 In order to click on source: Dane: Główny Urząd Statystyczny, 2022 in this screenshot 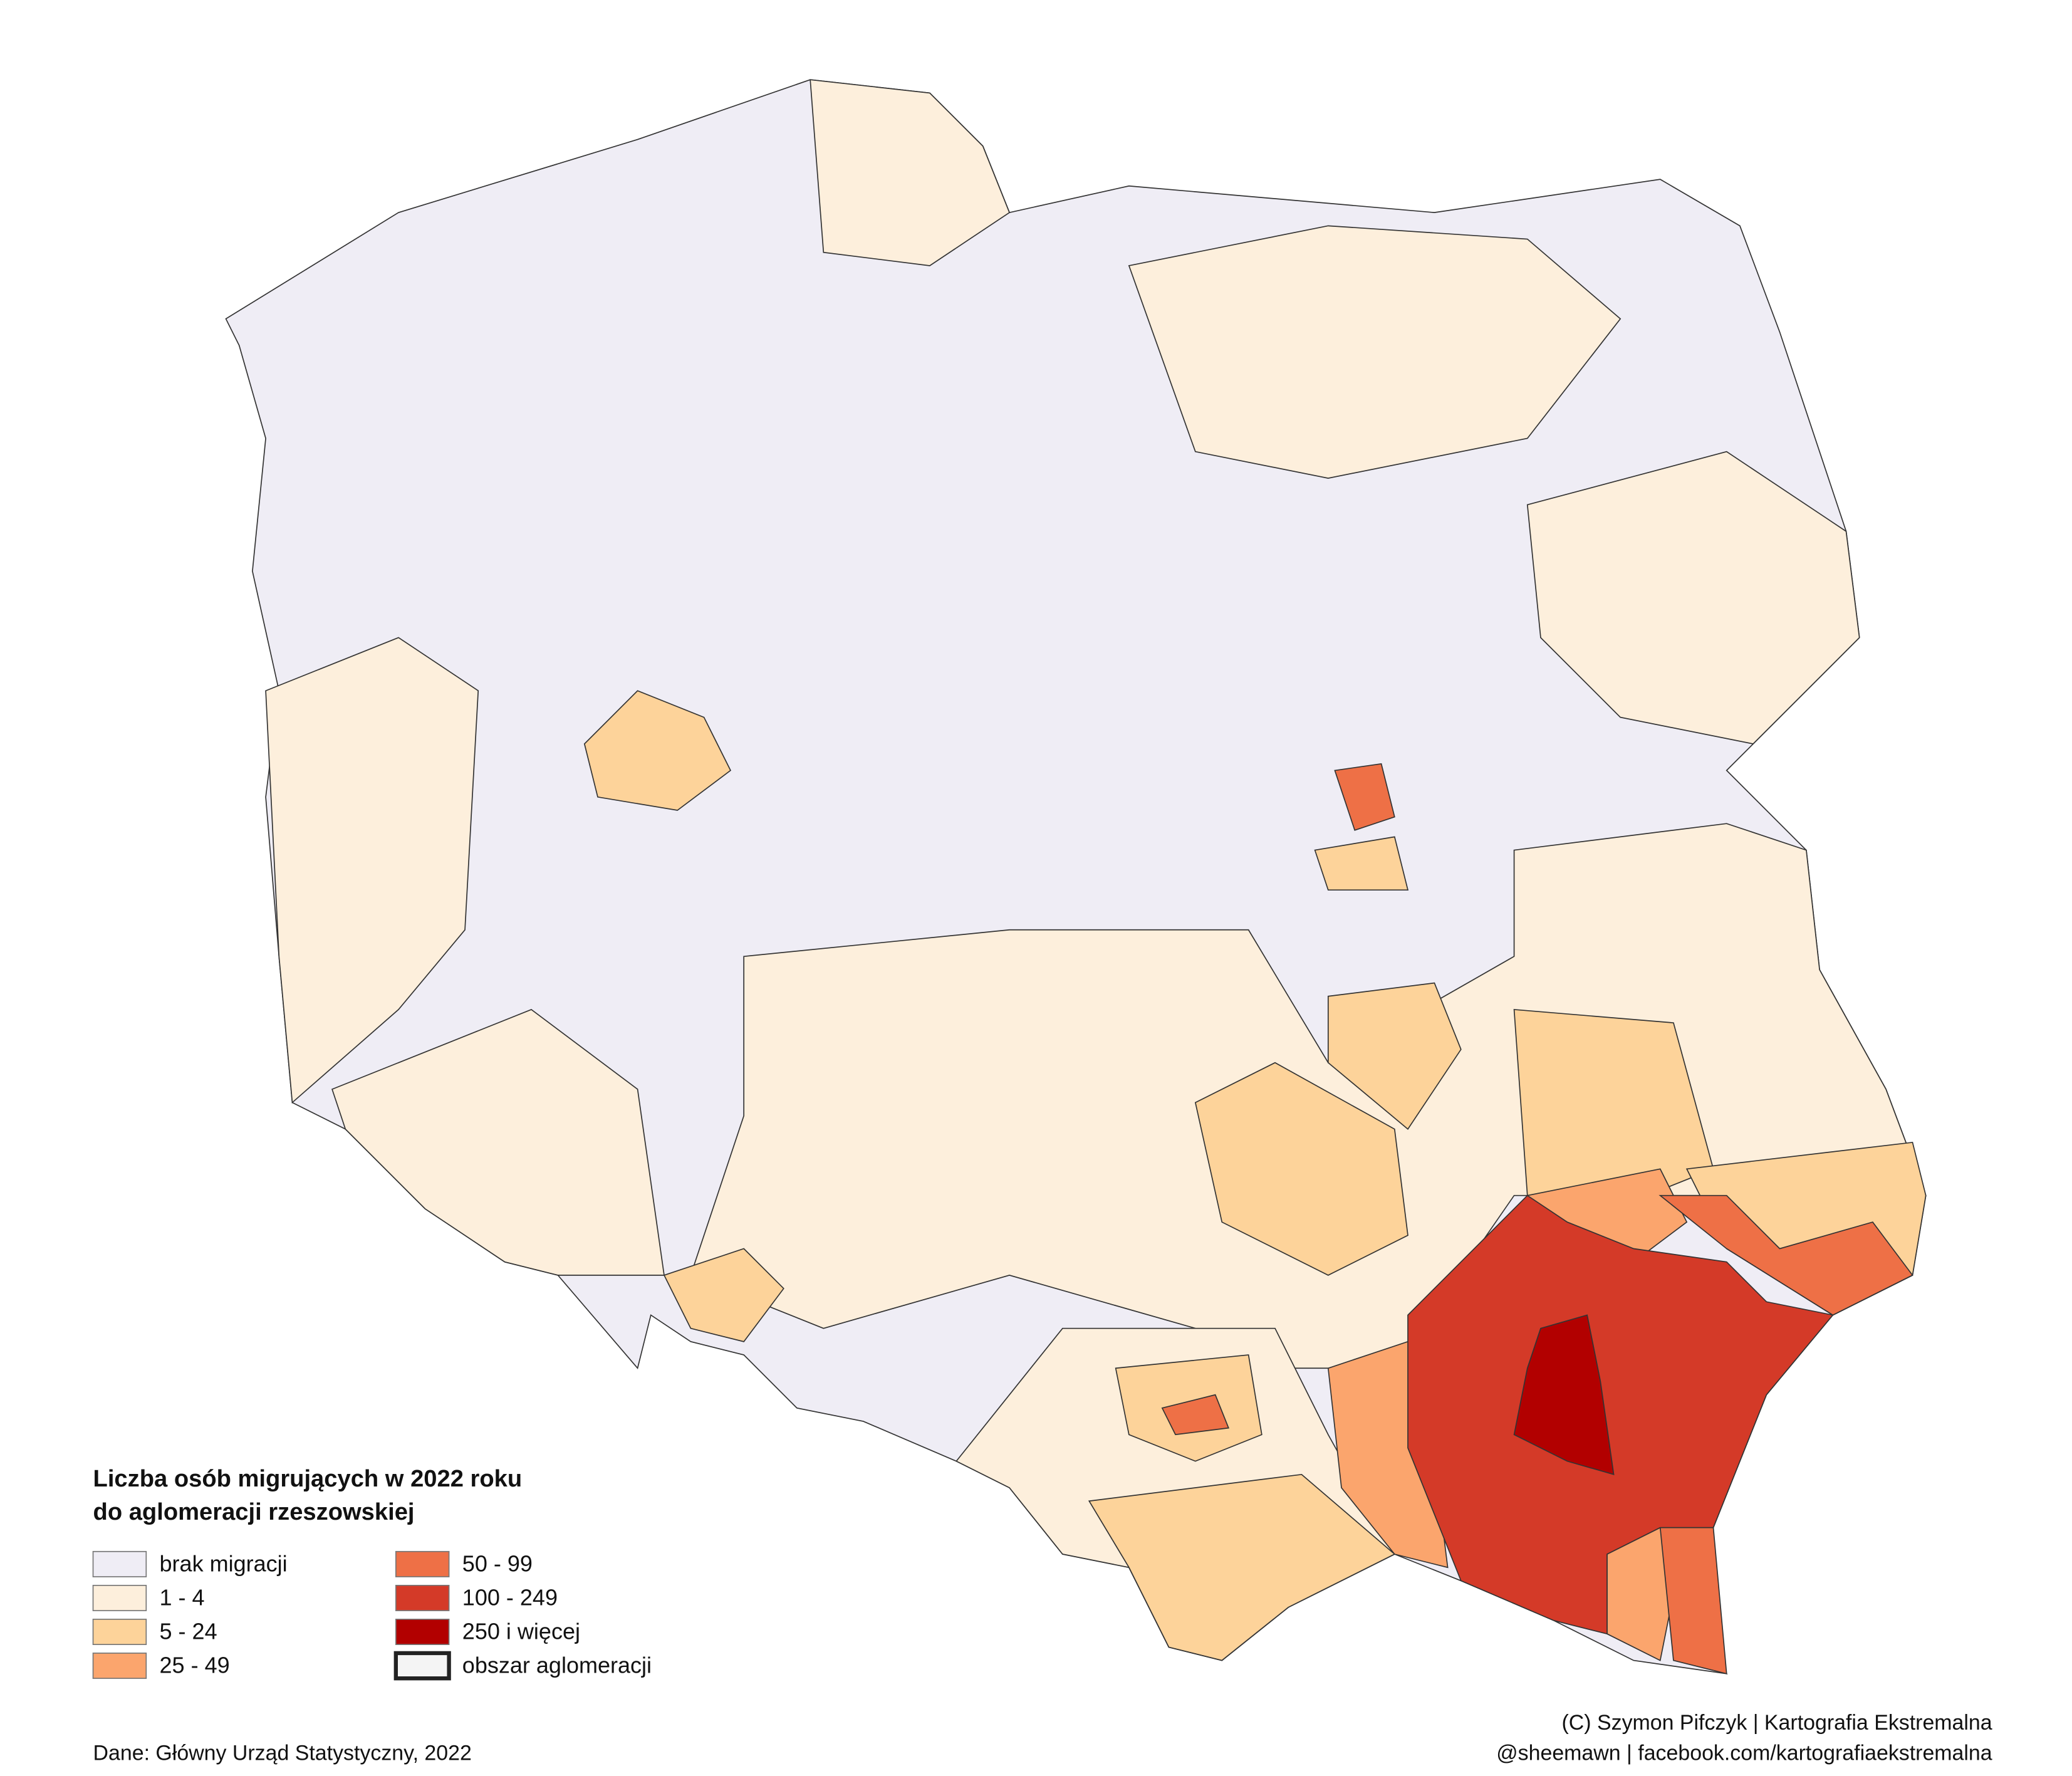, I will do `click(282, 1753)`.